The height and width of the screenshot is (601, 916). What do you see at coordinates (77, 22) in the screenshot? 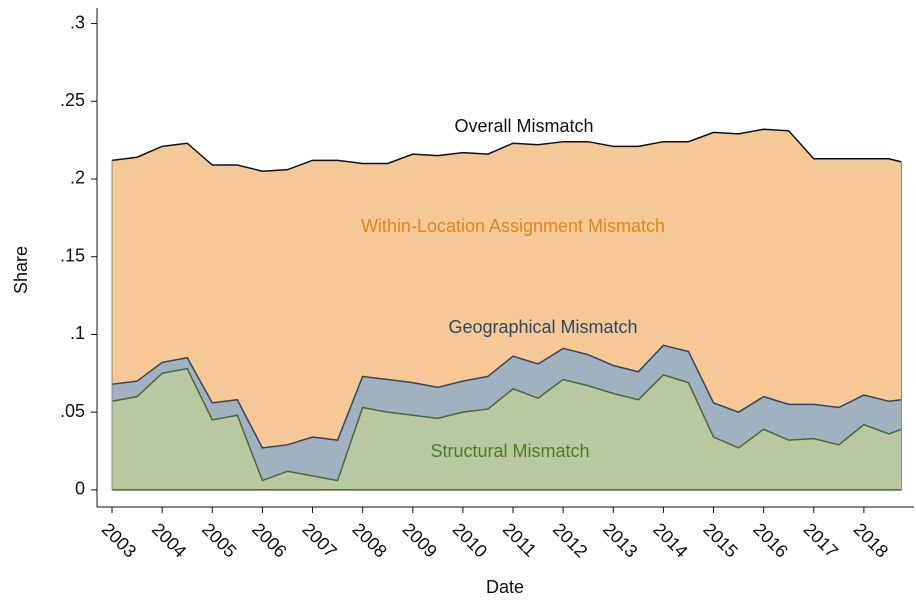
I see `y-tick-label: .3` at bounding box center [77, 22].